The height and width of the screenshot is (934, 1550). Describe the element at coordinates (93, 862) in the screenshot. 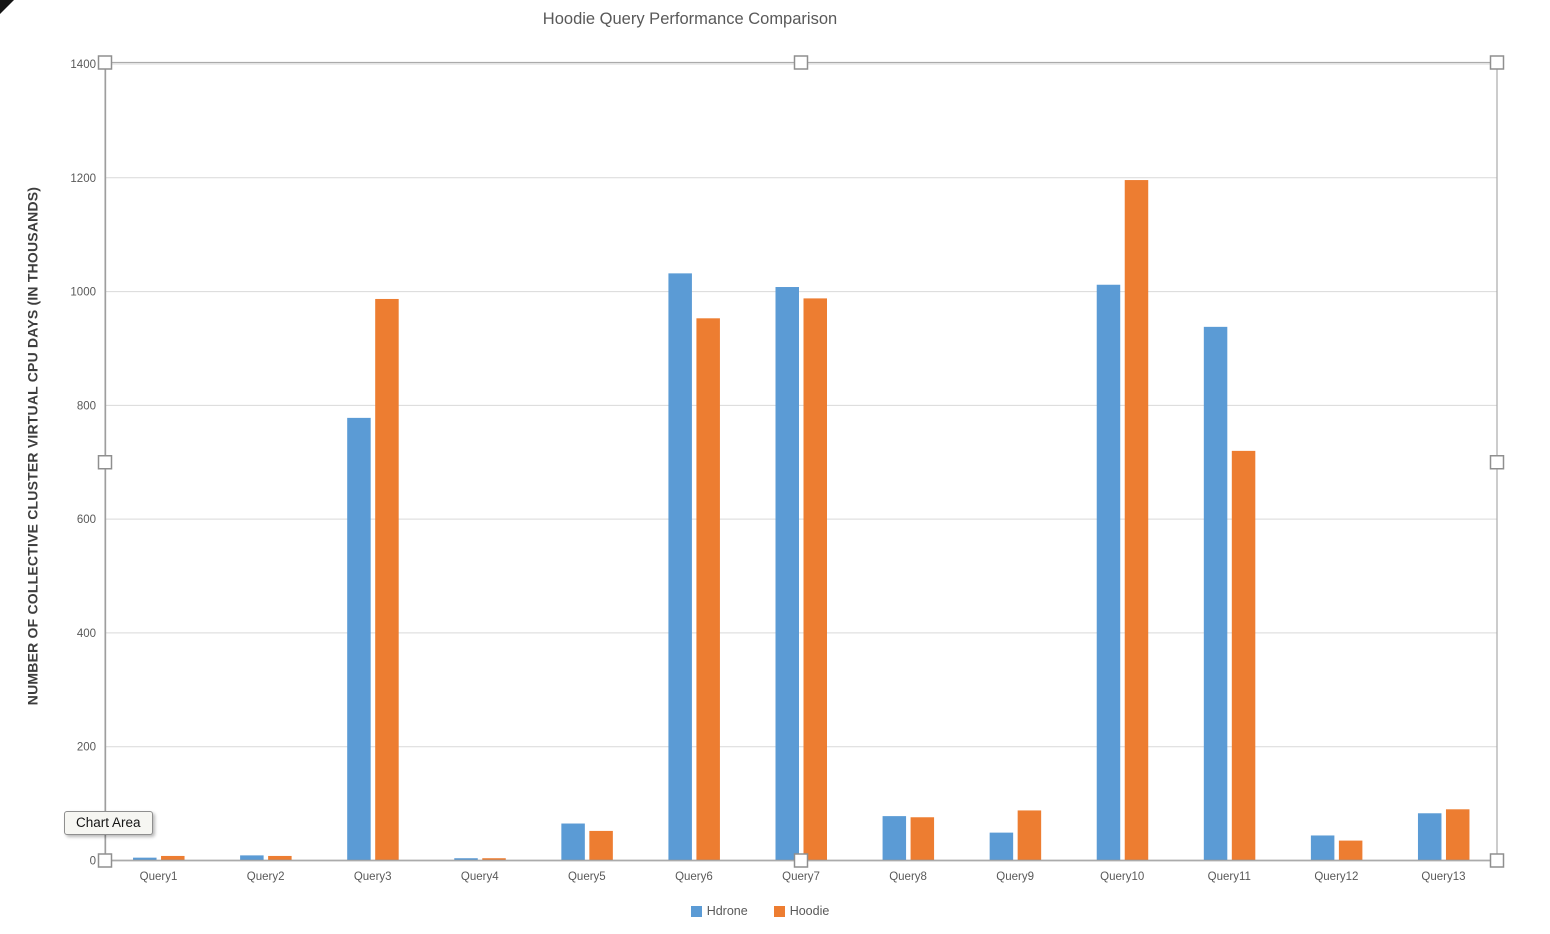

I see `y-tick-label-0: 0` at that location.